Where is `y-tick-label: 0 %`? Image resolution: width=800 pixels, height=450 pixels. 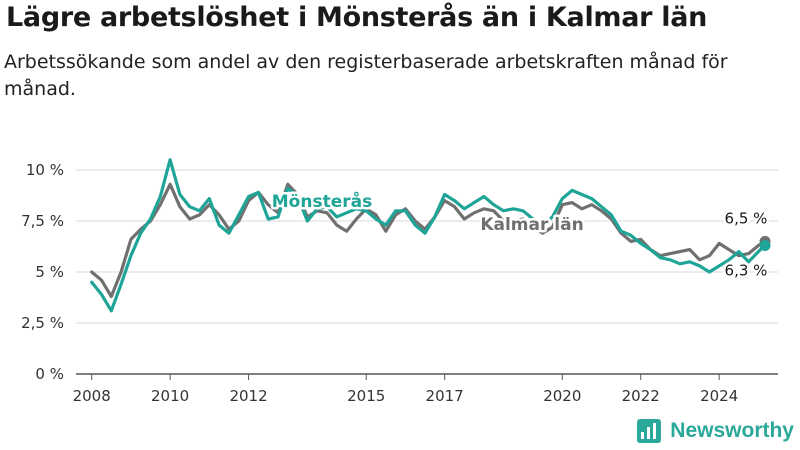 y-tick-label: 0 % is located at coordinates (49, 374).